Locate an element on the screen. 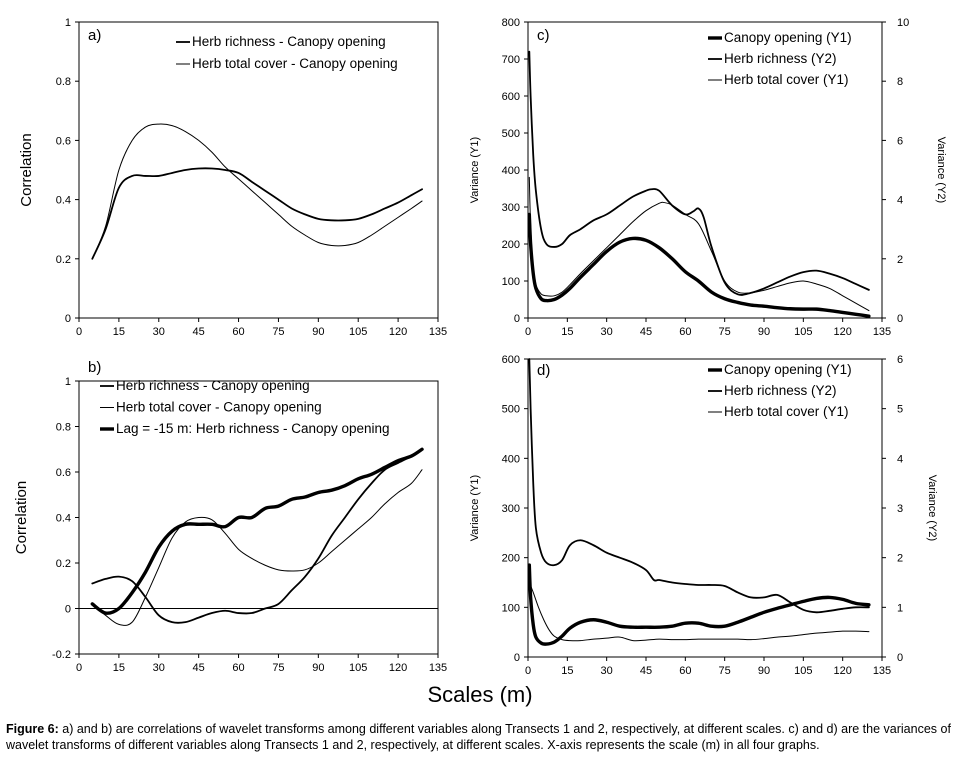 The height and width of the screenshot is (760, 959). shared-x-axis-label: Scales (m) is located at coordinates (479, 694).